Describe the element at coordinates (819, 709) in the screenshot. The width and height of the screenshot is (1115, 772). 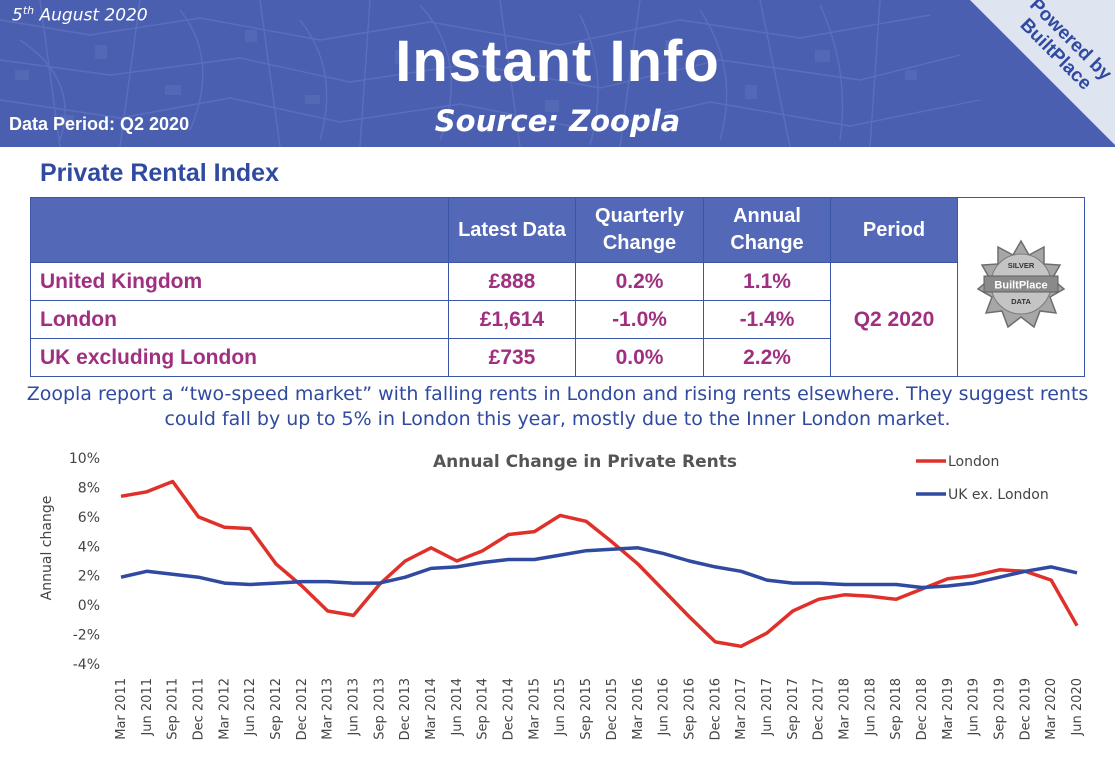
I see `x-tick-label: Dec 2017` at that location.